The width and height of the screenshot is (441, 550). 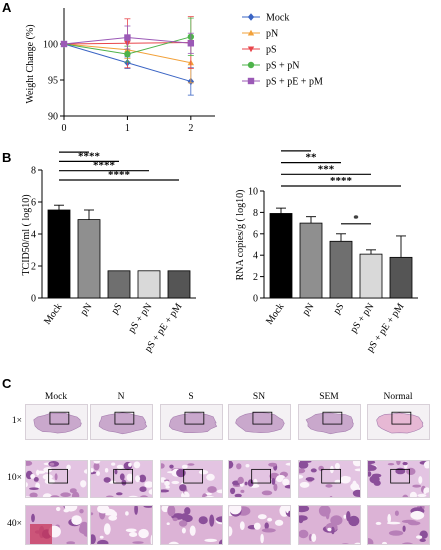 I want to click on y-tick-label: 90, so click(x=53, y=117).